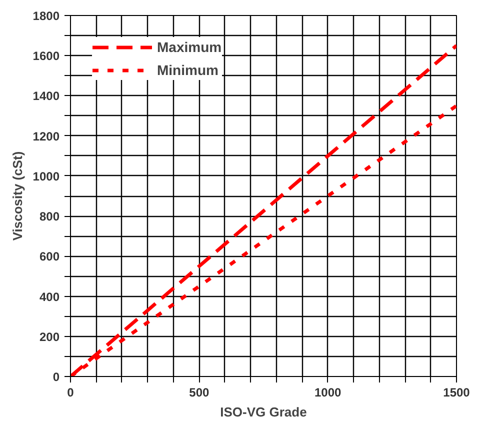 The width and height of the screenshot is (481, 431). I want to click on y-tick-label: 1400, so click(46, 96).